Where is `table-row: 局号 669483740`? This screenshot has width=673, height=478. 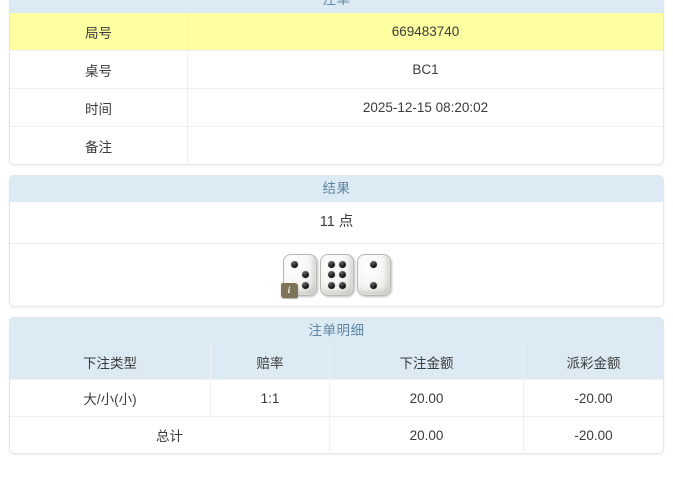 table-row: 局号 669483740 is located at coordinates (336, 32).